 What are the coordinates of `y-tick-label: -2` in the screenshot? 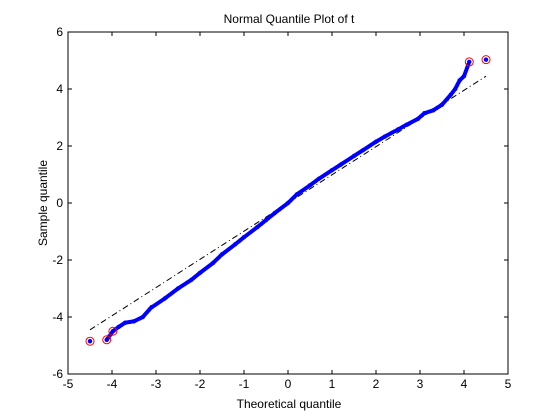 It's located at (57, 260).